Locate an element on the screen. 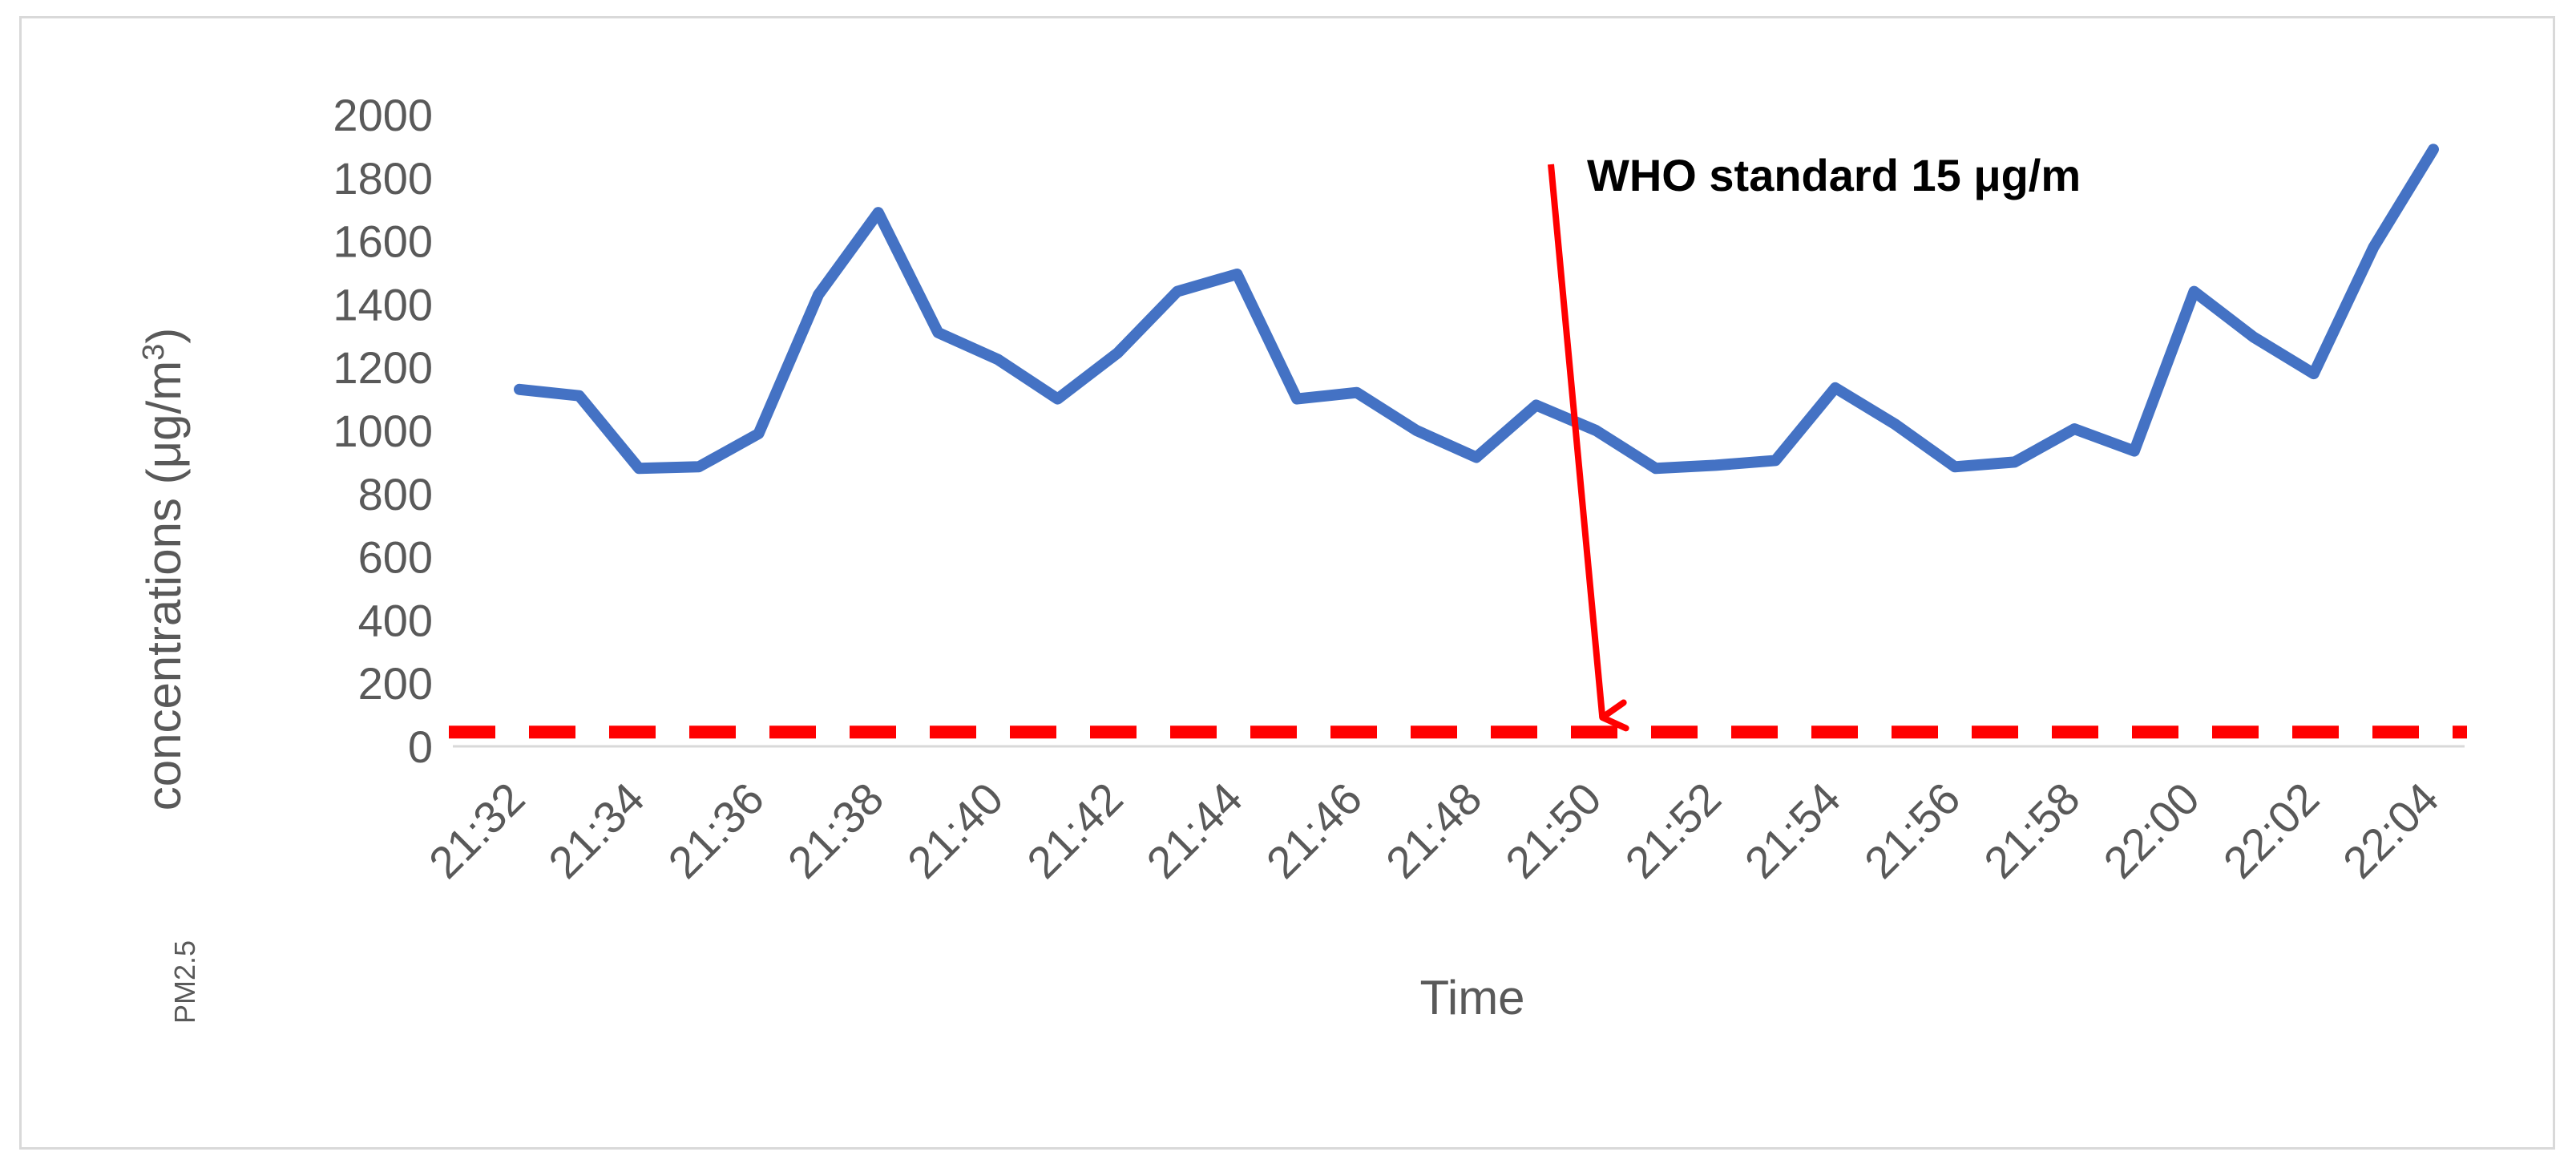 The width and height of the screenshot is (2576, 1172). x-tick-label: 21:36 is located at coordinates (716, 830).